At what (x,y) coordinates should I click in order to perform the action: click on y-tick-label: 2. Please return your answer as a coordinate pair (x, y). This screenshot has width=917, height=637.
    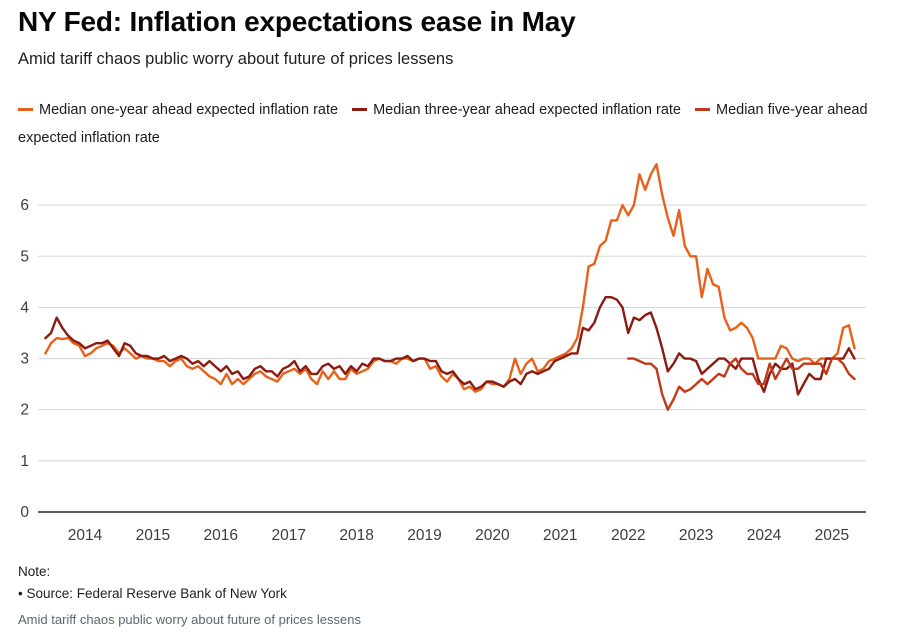
    Looking at the image, I should click on (24, 410).